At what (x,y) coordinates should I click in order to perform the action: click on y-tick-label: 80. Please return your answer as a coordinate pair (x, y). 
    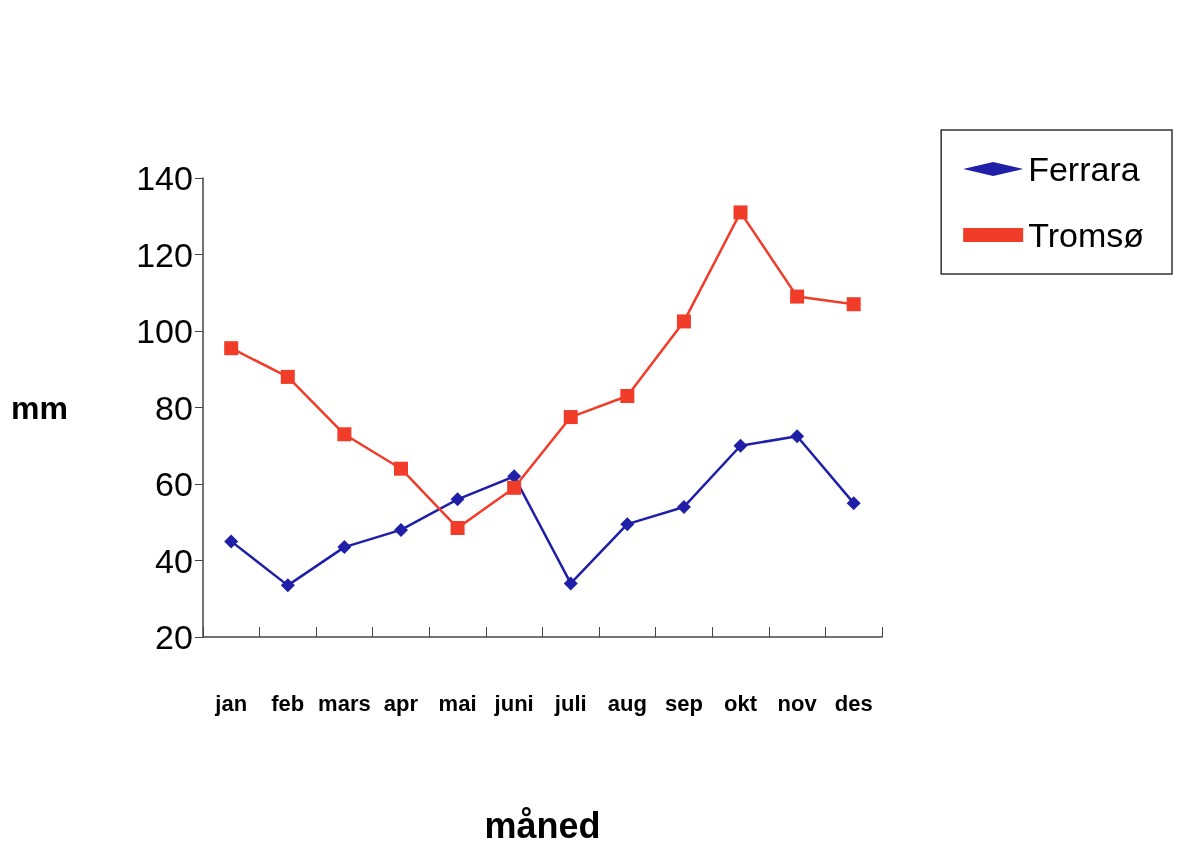
    Looking at the image, I should click on (174, 407).